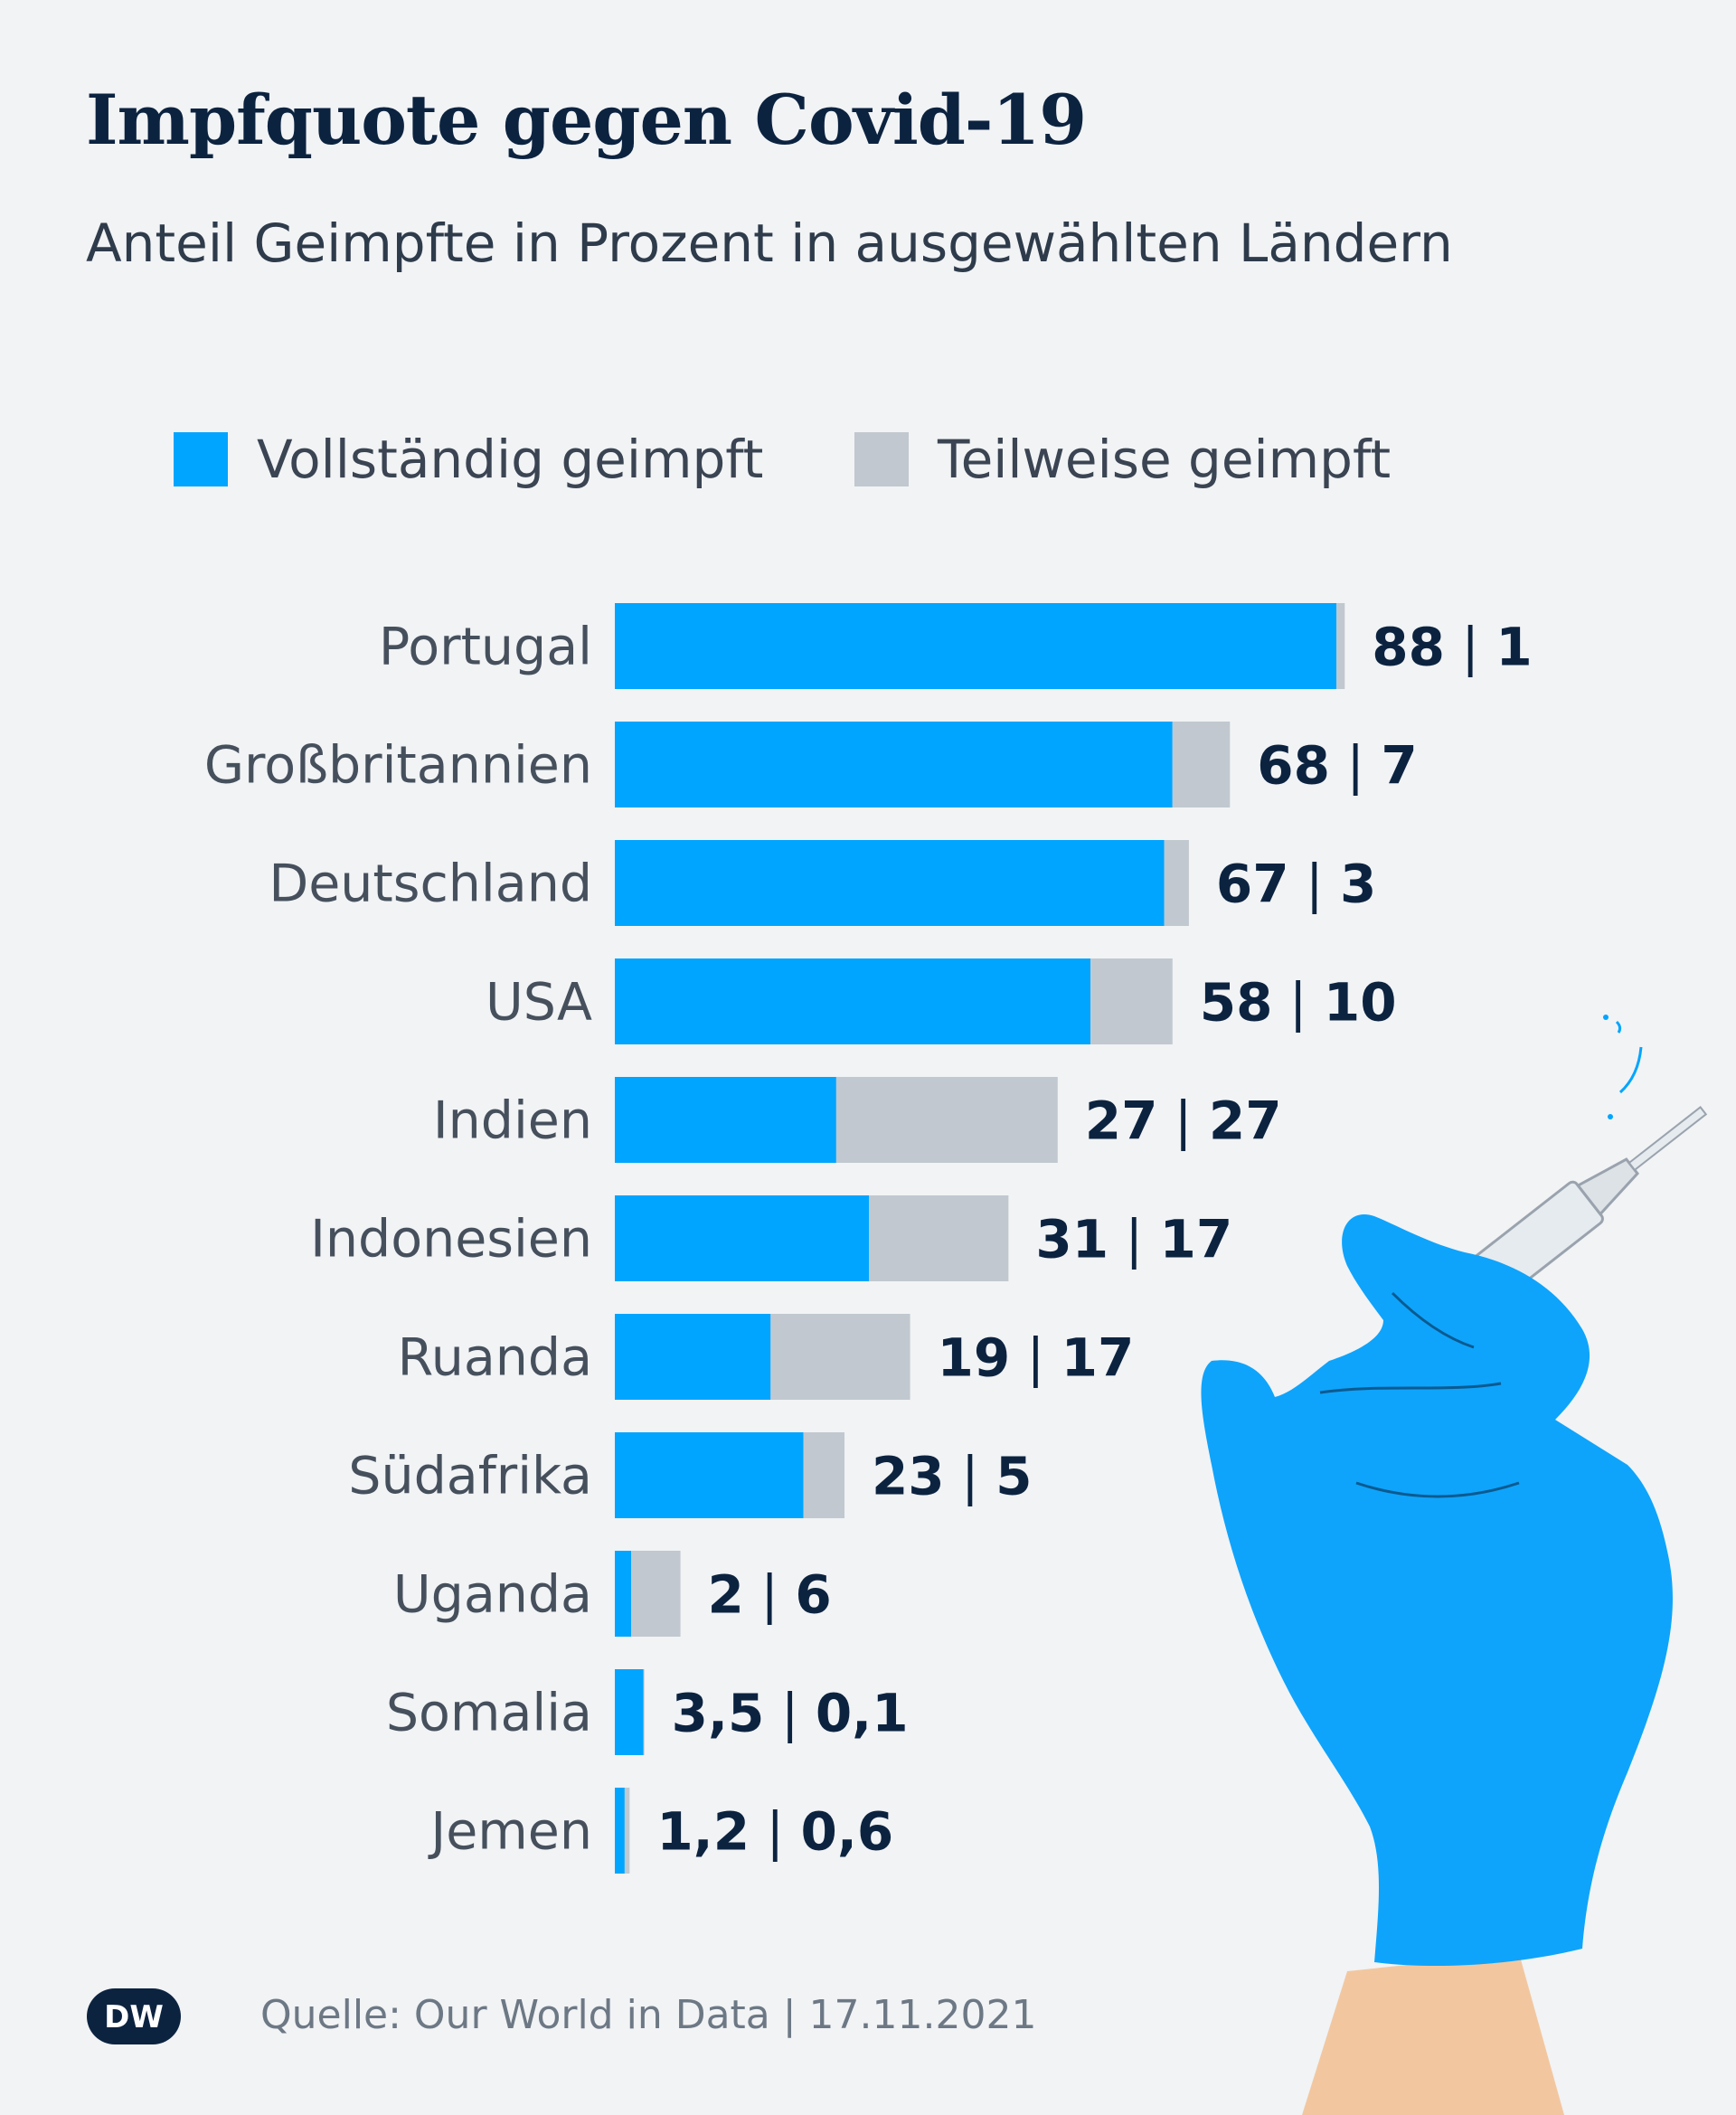  I want to click on value-label: 58 | 10, so click(1298, 1003).